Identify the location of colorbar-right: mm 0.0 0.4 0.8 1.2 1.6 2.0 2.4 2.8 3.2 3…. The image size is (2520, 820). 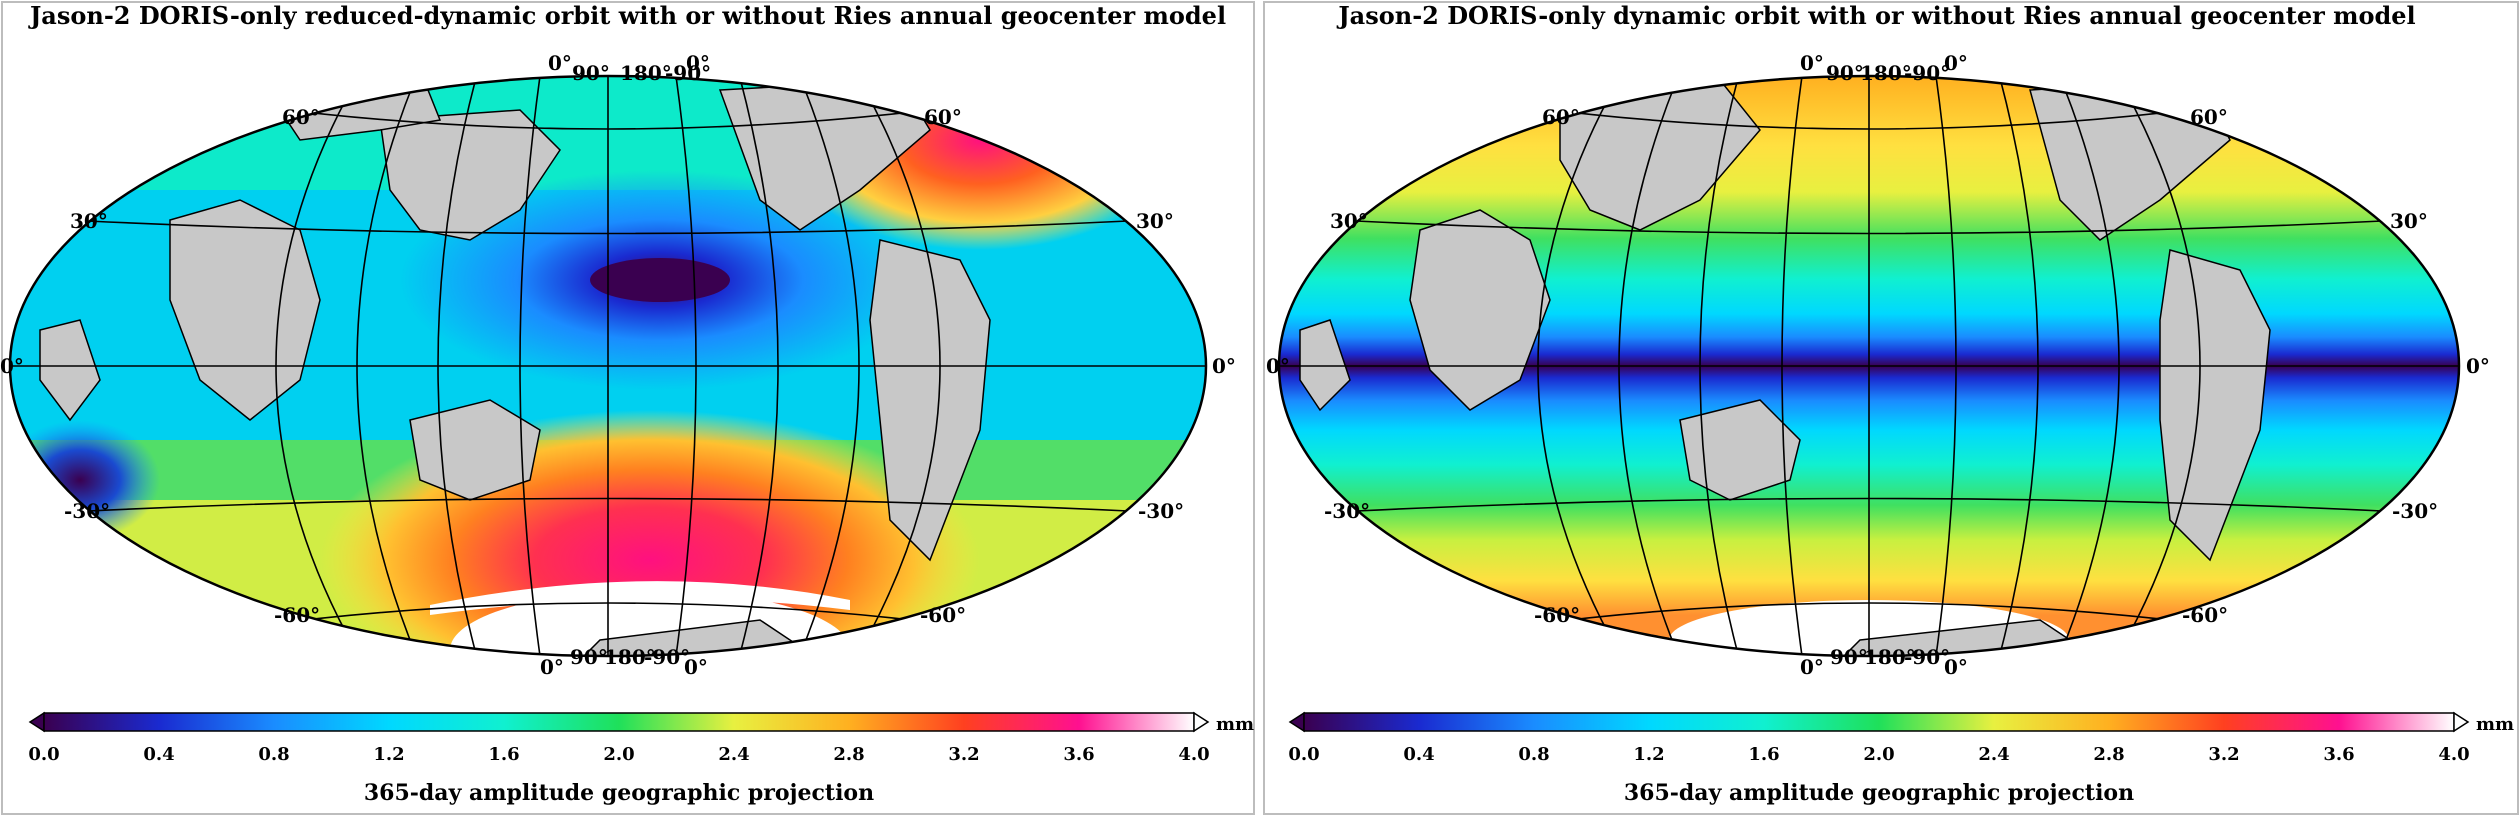
(1901, 758).